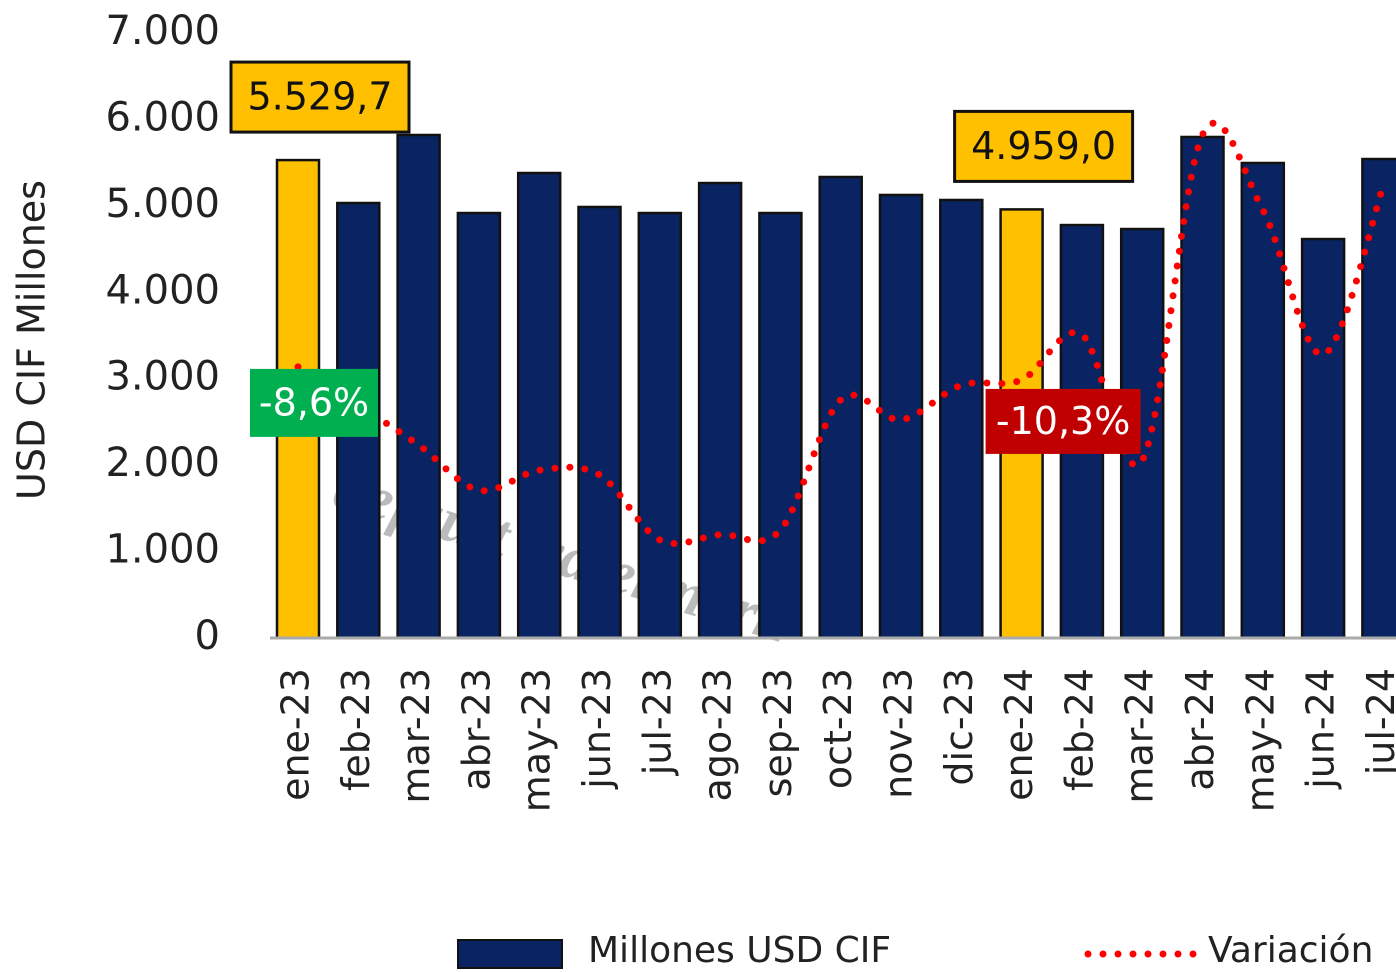 The width and height of the screenshot is (1396, 972). What do you see at coordinates (899, 733) in the screenshot?
I see `x-tick-label: nov-23` at bounding box center [899, 733].